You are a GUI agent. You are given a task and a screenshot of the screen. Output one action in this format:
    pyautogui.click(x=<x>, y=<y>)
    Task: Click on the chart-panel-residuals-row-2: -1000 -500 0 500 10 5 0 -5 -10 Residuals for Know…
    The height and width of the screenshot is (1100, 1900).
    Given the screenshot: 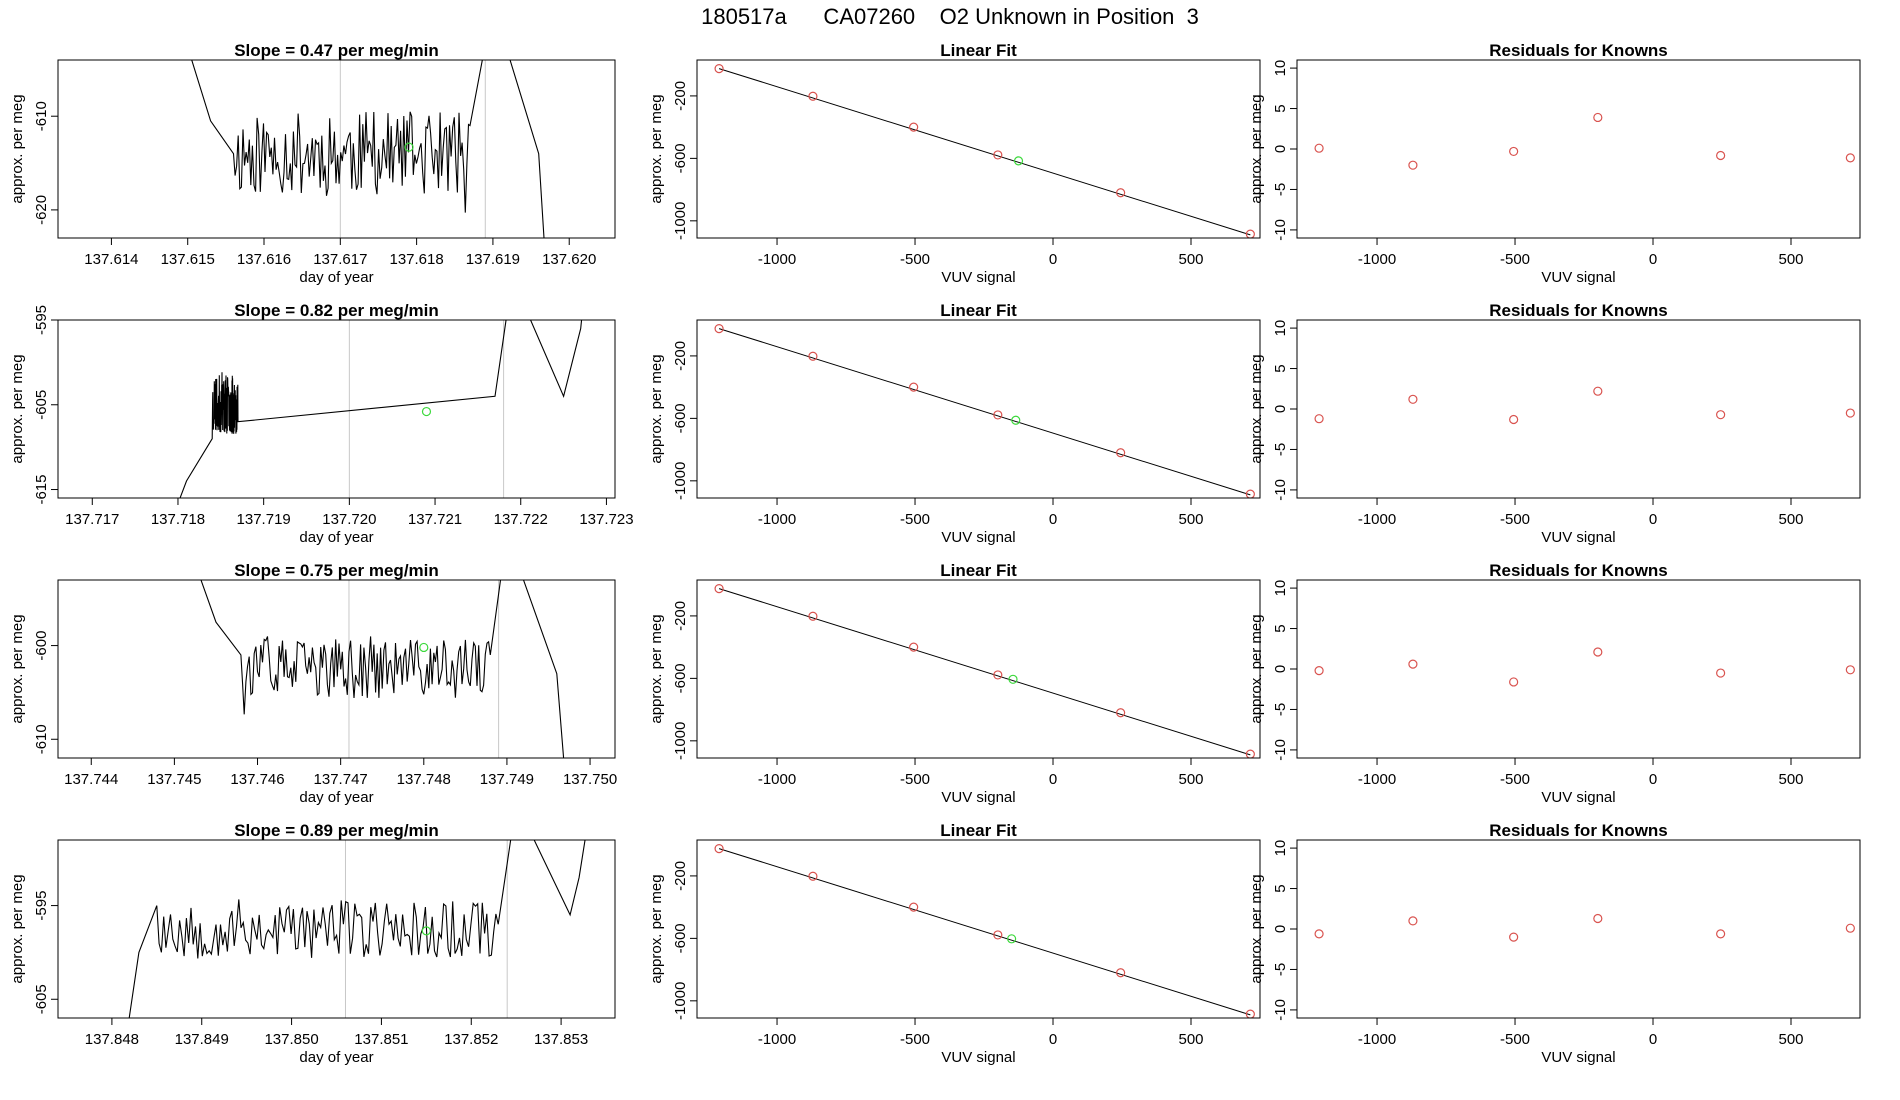 What is the action you would take?
    pyautogui.click(x=1554, y=423)
    